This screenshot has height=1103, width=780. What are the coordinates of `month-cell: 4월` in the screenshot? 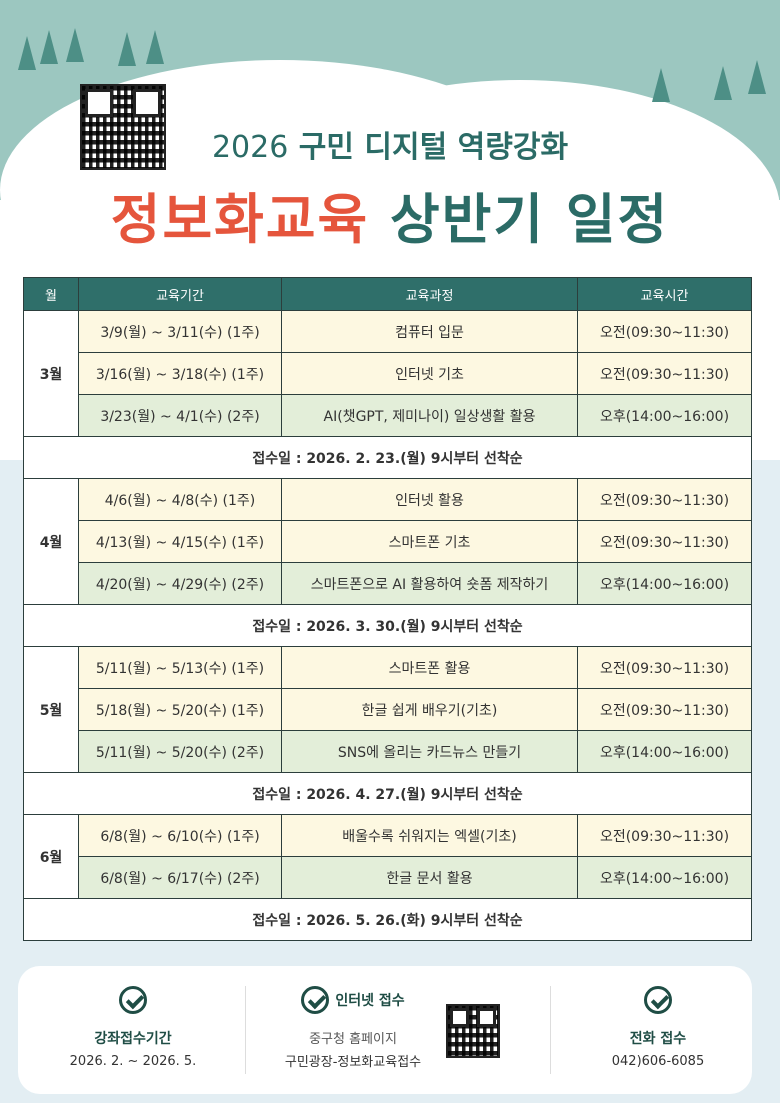 It's located at (51, 541).